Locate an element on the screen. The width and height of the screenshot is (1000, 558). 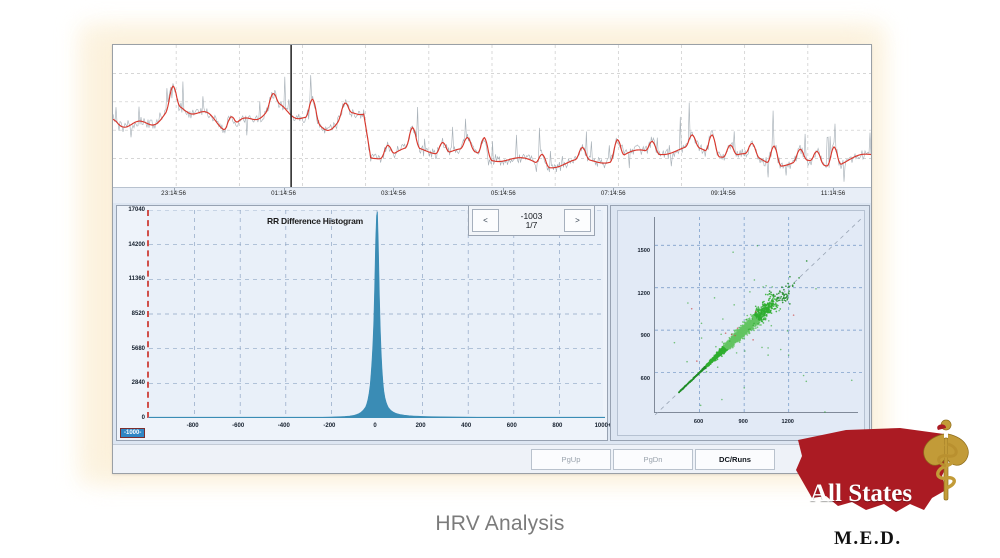
histogram-x-tick-label: 400 is located at coordinates (466, 426).